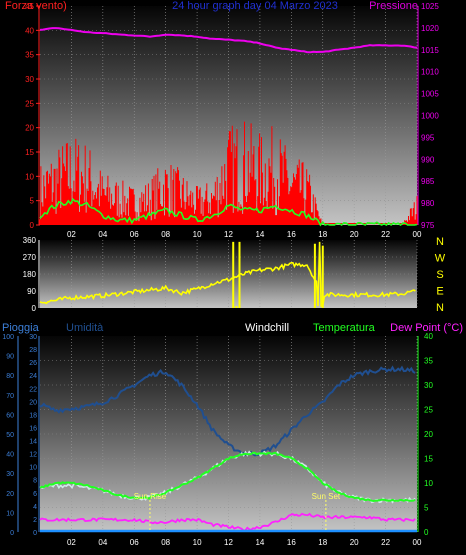 Image resolution: width=466 pixels, height=555 pixels. What do you see at coordinates (35, 494) in the screenshot?
I see `humidity-tick-label: 6` at bounding box center [35, 494].